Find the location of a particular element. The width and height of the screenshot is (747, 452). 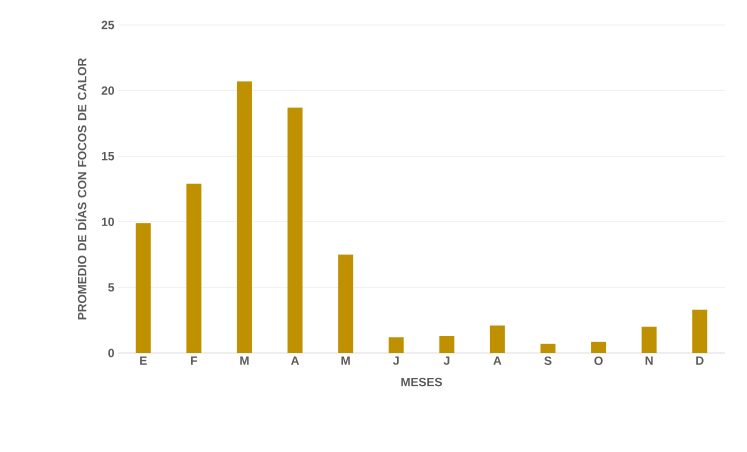

x-tick-label: N is located at coordinates (649, 360).